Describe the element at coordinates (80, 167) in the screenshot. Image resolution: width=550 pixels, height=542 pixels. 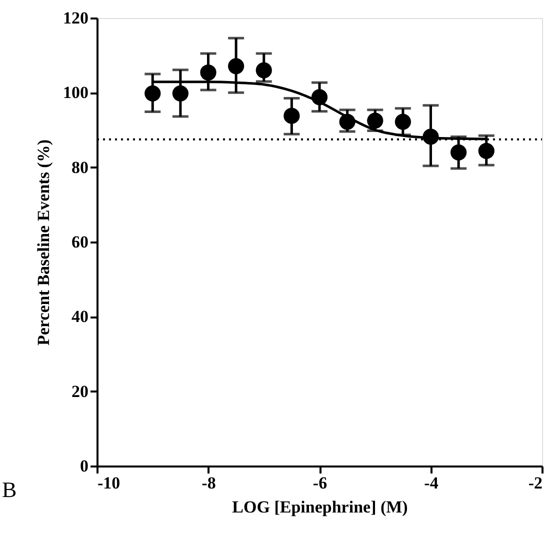
I see `y-tick-label: 80` at that location.